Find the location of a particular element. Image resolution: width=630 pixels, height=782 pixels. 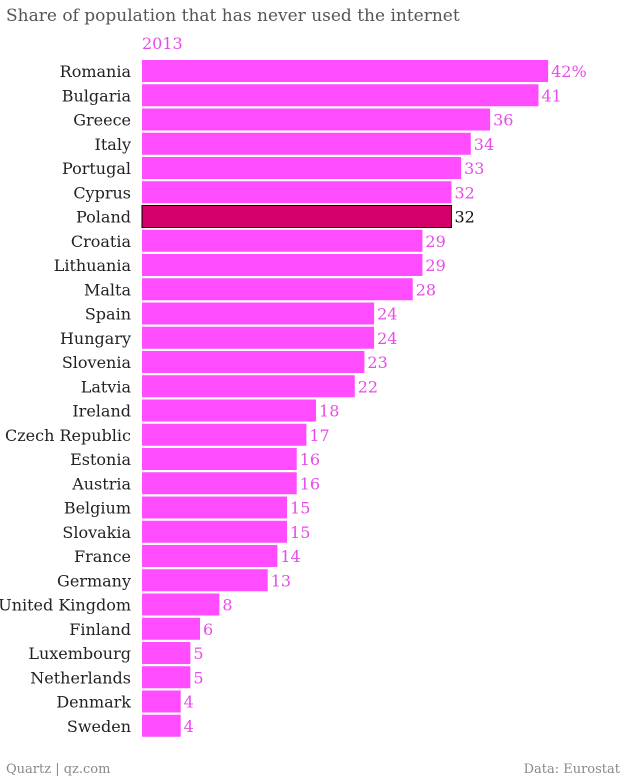

category-label: Estonia is located at coordinates (100, 459).